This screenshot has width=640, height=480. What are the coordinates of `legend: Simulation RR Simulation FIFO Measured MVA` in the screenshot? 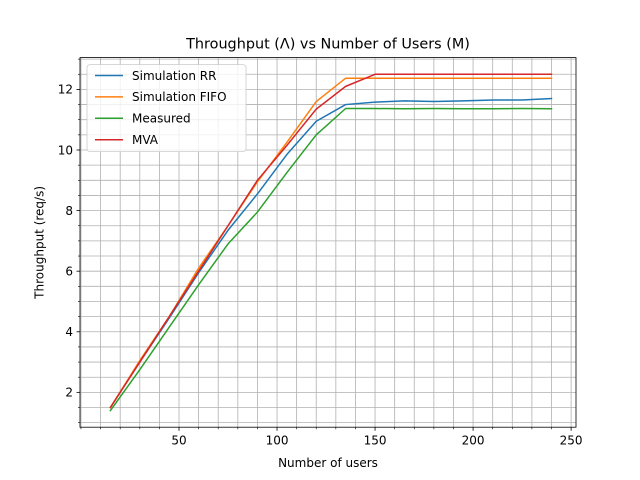 It's located at (166, 108).